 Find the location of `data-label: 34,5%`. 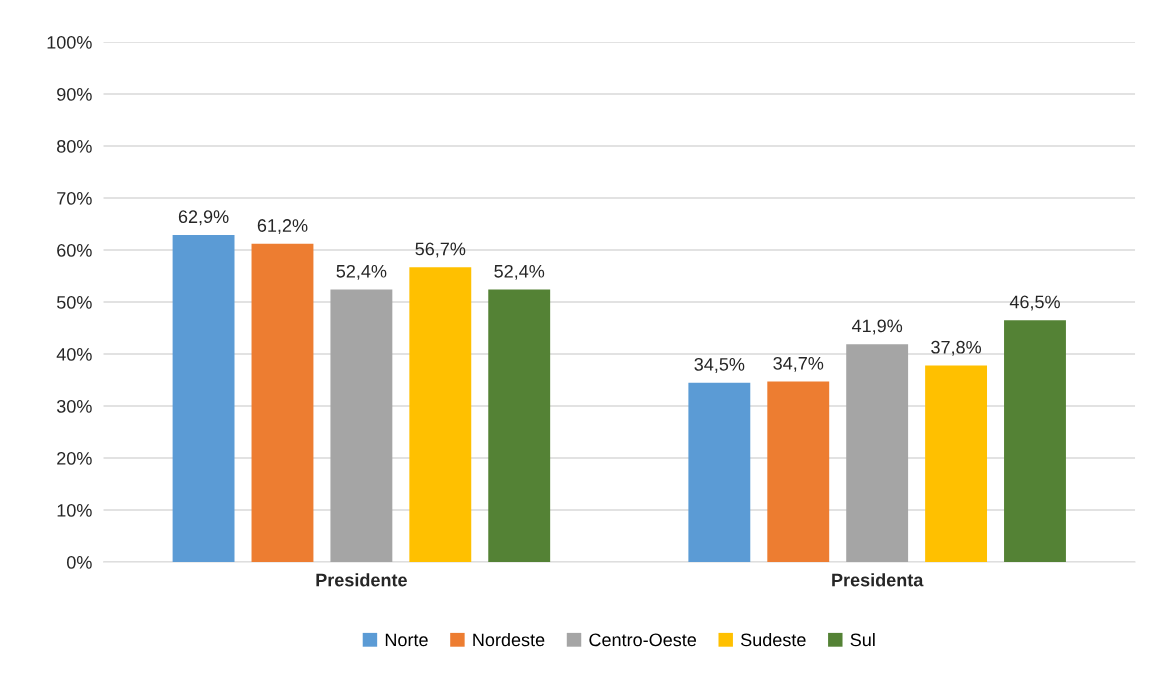

data-label: 34,5% is located at coordinates (719, 365).